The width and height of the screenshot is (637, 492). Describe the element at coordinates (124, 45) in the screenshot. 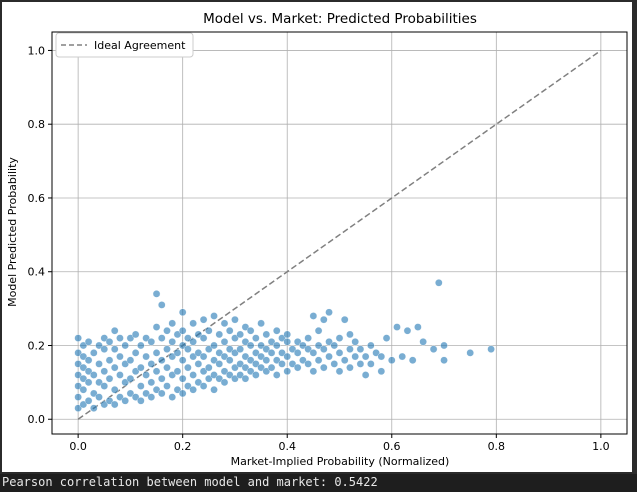

I see `legend: Ideal Agreement` at that location.